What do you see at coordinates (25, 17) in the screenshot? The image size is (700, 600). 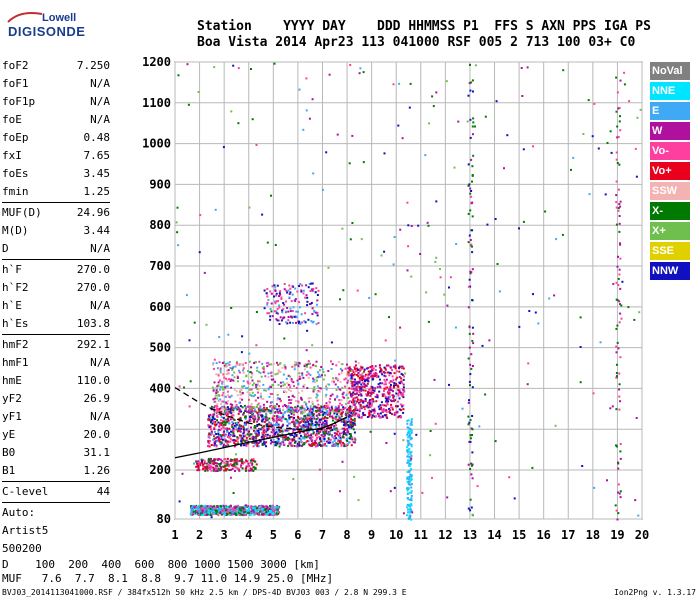 I see `logo-swoosh-icon` at bounding box center [25, 17].